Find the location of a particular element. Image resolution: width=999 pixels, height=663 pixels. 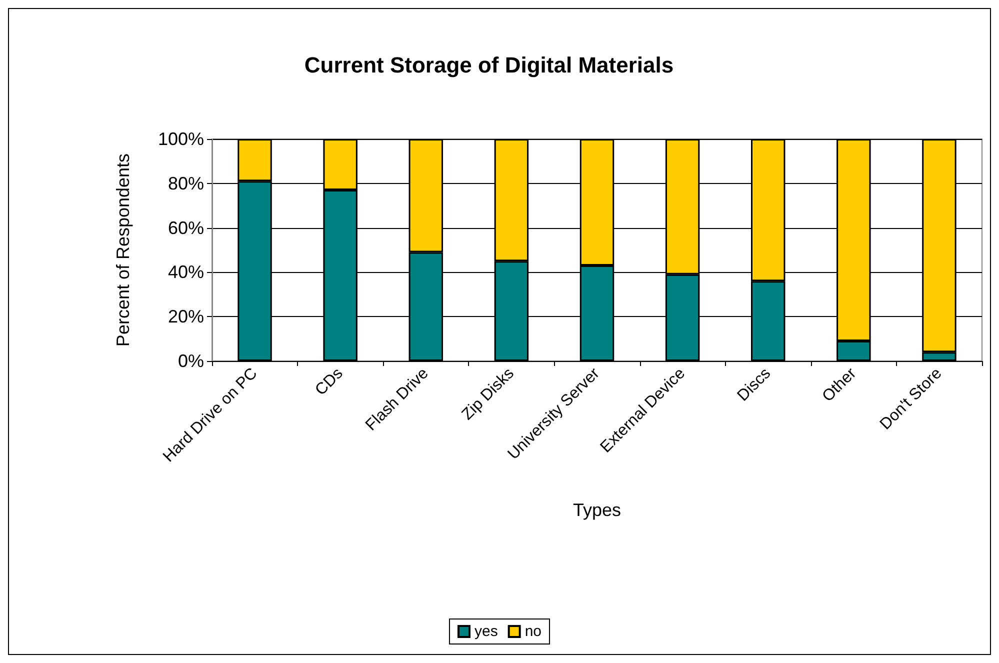

legend-label: yes is located at coordinates (486, 631).